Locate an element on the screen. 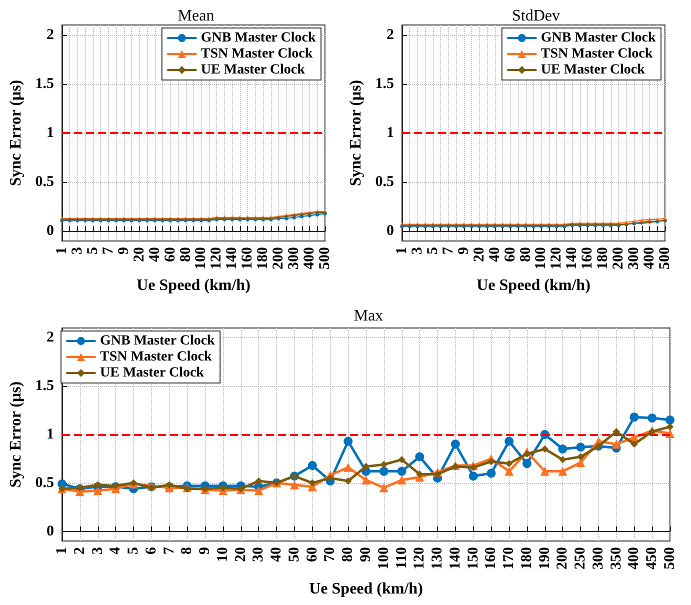 The height and width of the screenshot is (605, 691). chart-title: StdDev is located at coordinates (536, 16).